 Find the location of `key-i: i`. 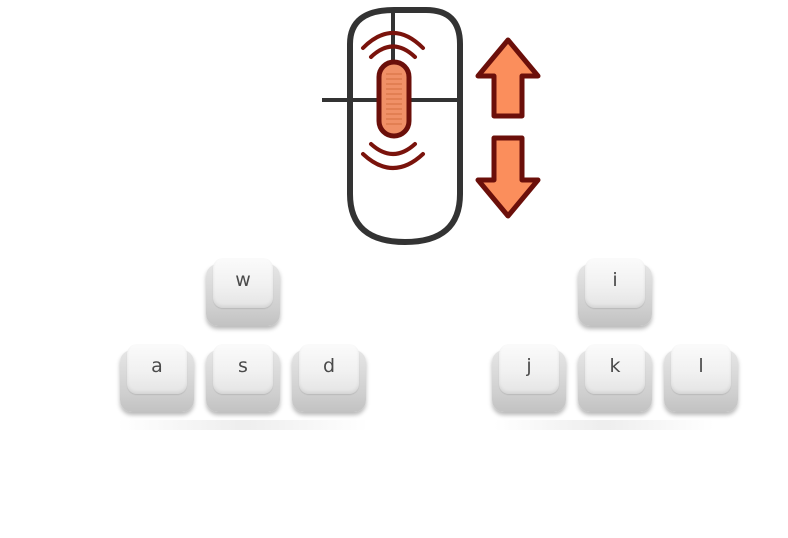

key-i: i is located at coordinates (615, 292).